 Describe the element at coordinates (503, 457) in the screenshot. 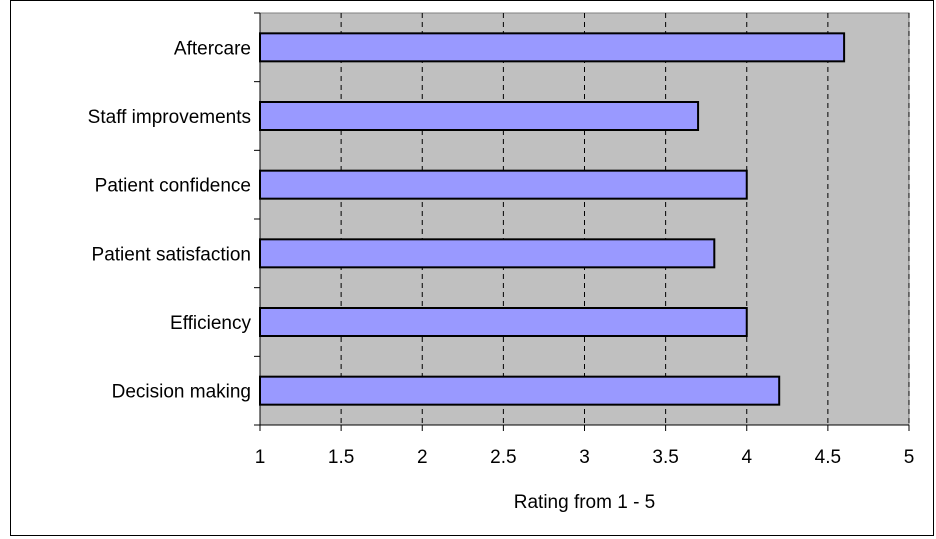

I see `x-tick-label: 2.5` at that location.